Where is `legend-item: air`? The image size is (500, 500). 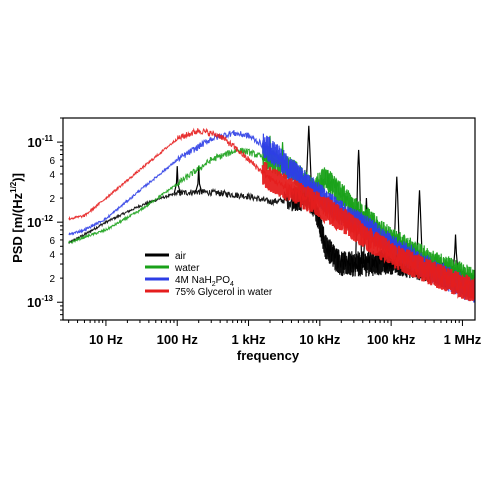
legend-item: air is located at coordinates (166, 256).